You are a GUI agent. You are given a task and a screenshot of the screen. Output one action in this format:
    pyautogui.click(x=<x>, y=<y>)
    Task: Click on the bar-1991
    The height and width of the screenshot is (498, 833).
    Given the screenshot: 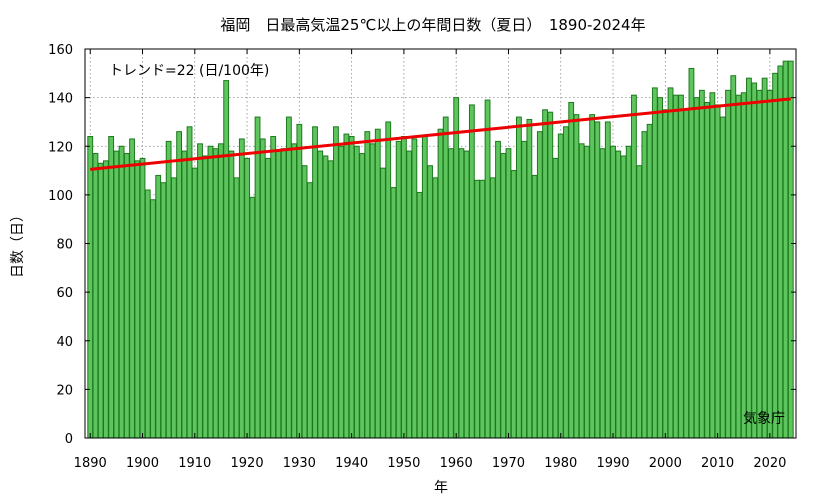 What is the action you would take?
    pyautogui.click(x=618, y=294)
    